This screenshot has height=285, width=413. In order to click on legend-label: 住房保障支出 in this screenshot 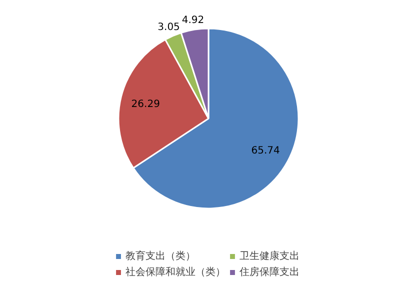, I will do `click(270, 272)`.